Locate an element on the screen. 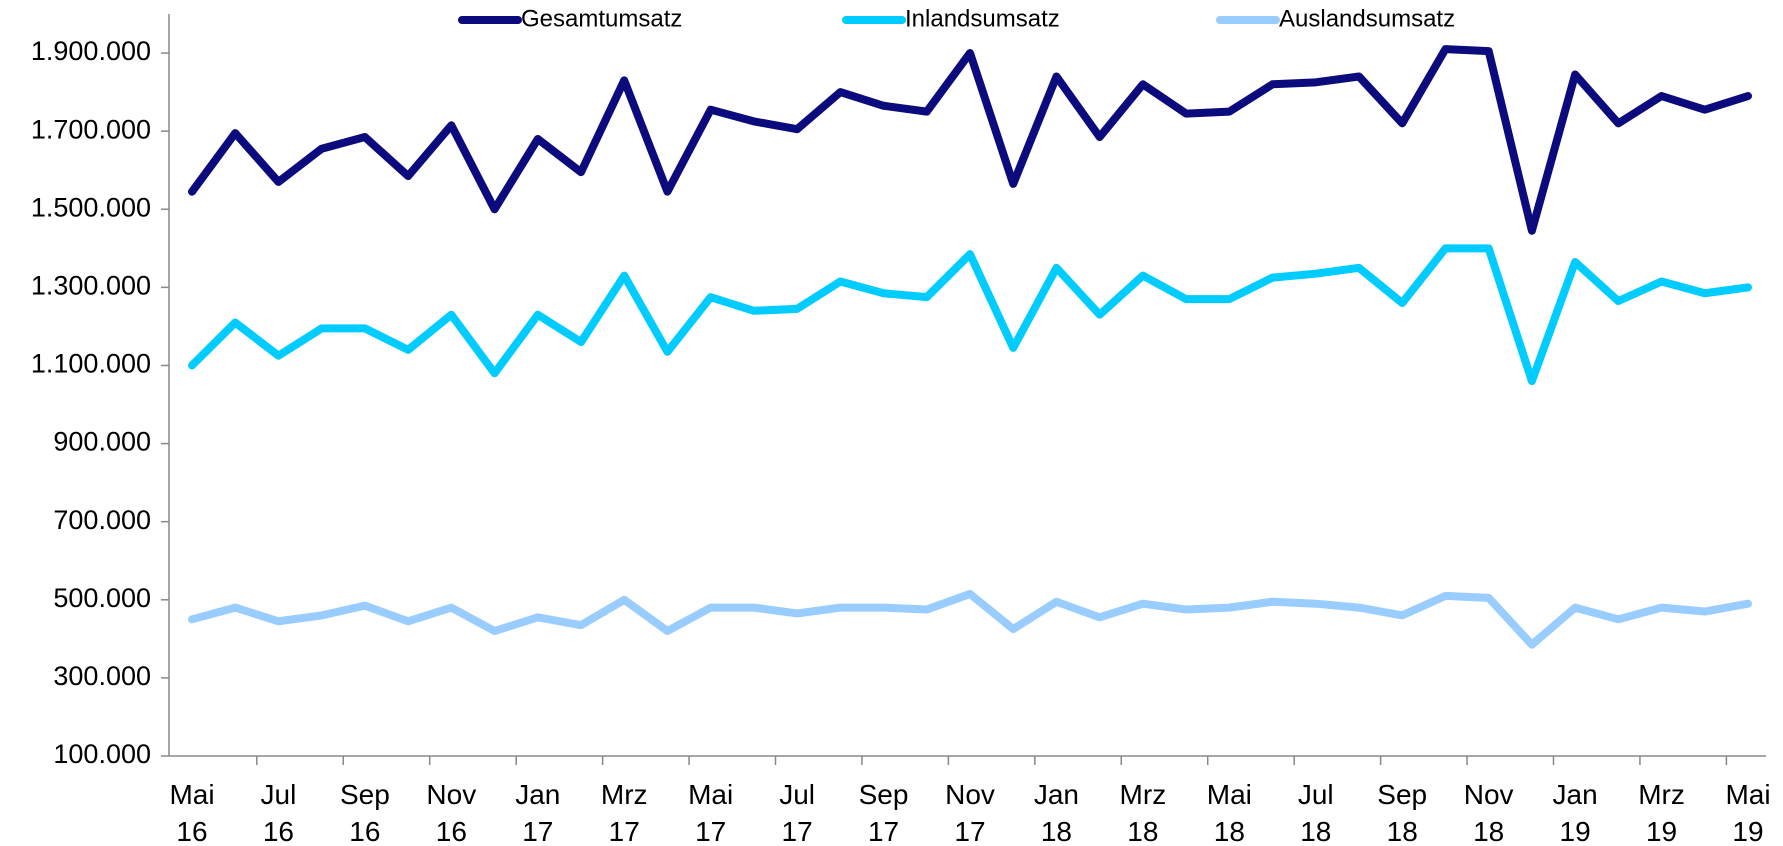 The image size is (1783, 846). x-tick-label: Mrz 17 is located at coordinates (624, 812).